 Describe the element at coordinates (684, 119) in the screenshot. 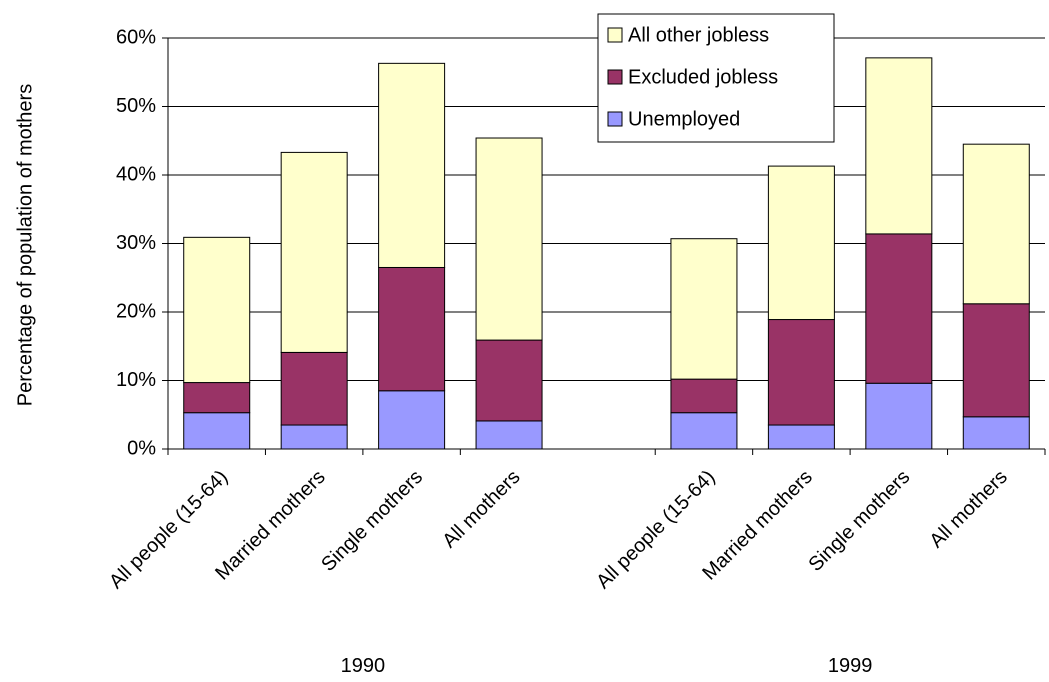

I see `legend-label: Unemployed` at that location.